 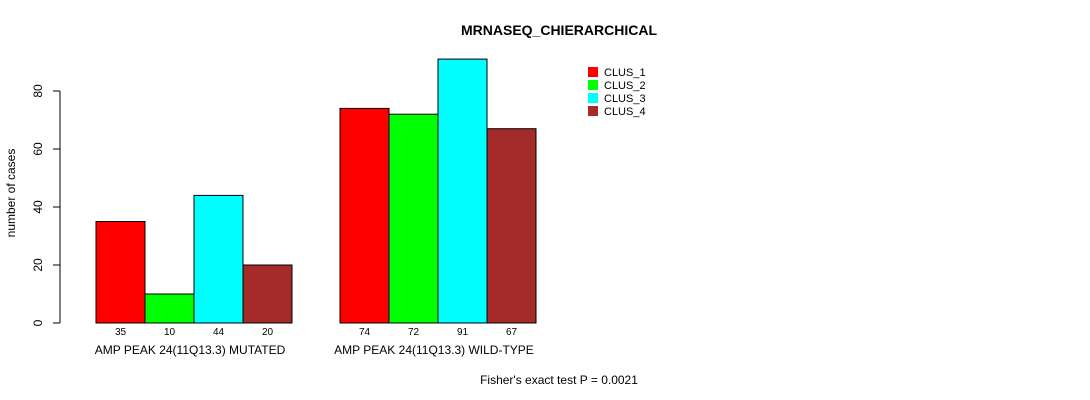 I want to click on bar-value-label: 44, so click(x=219, y=332).